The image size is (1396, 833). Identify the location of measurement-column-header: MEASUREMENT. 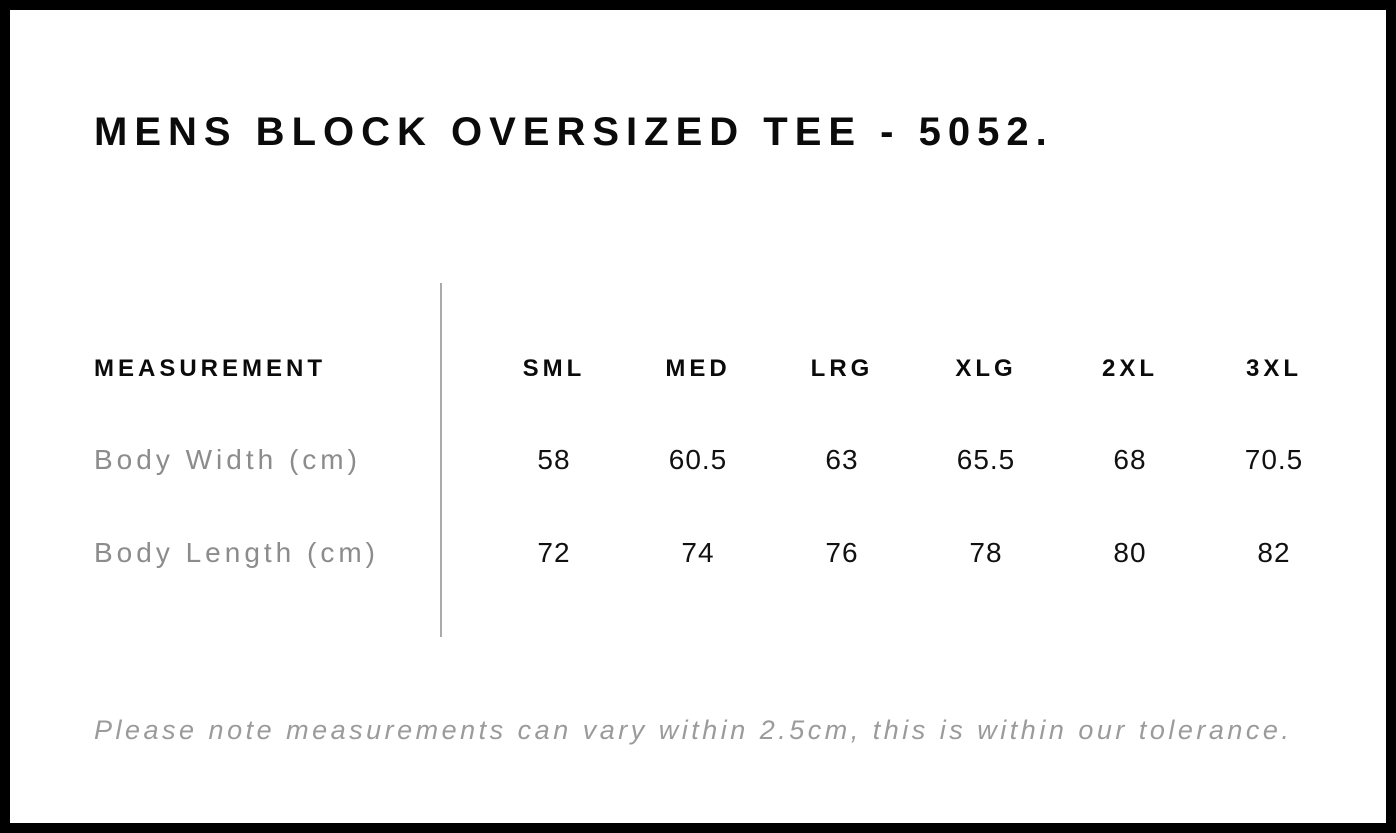
(210, 368).